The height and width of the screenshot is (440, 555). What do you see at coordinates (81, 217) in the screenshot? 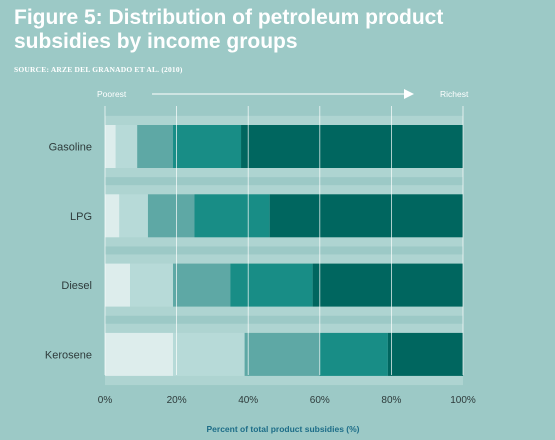
I see `category-label-lpg: LPG` at bounding box center [81, 217].